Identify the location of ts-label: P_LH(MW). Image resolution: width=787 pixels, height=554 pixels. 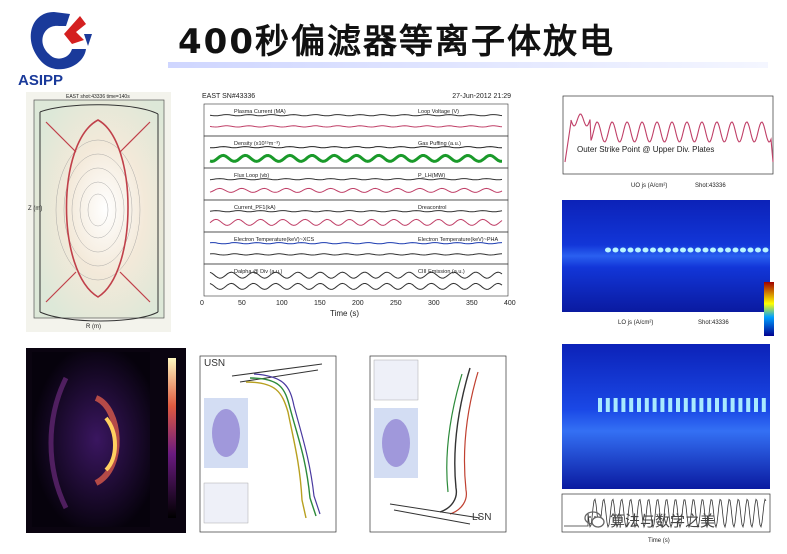
(431, 176).